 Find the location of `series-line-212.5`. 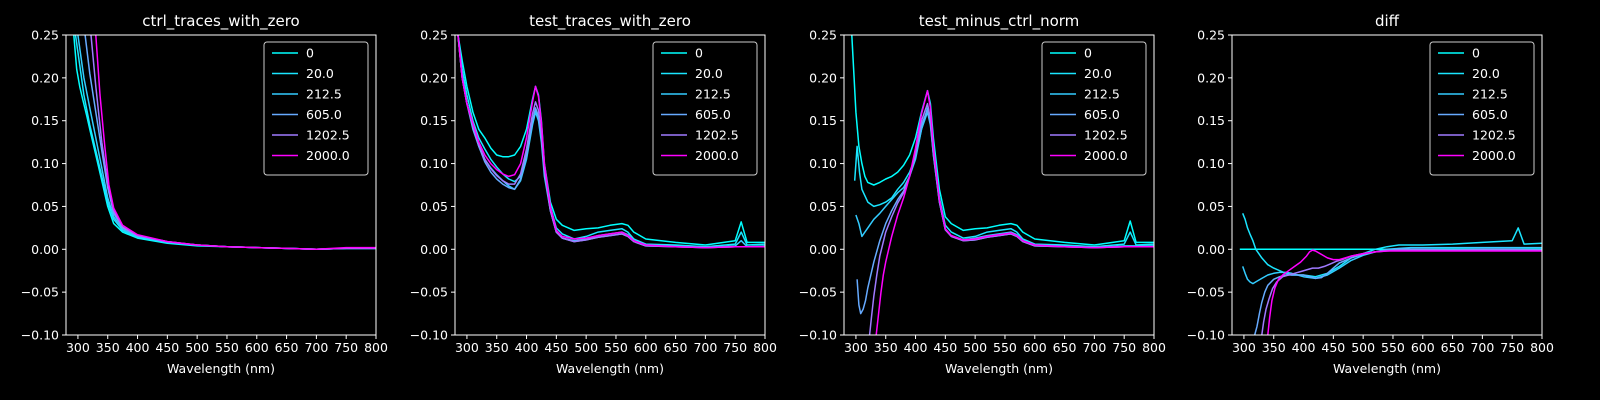

series-line-212.5 is located at coordinates (1391, 265).